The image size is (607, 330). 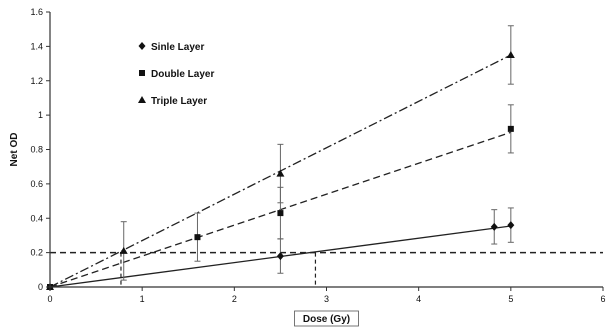 I want to click on x-tick-label: 4, so click(x=418, y=299).